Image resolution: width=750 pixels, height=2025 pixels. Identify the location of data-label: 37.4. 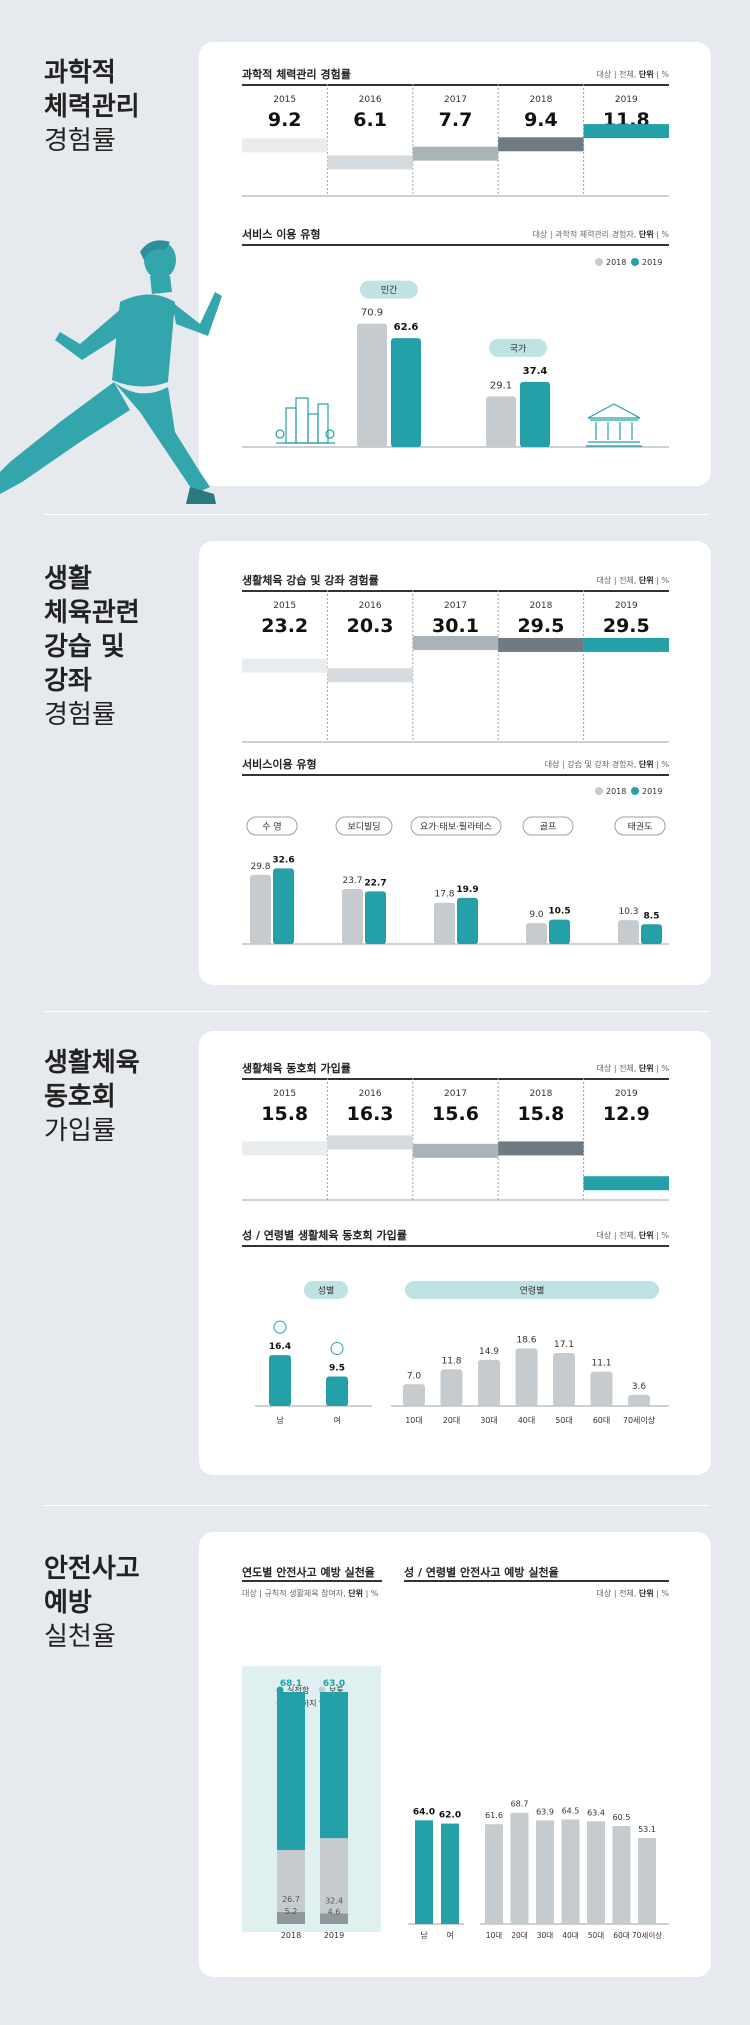
(535, 371).